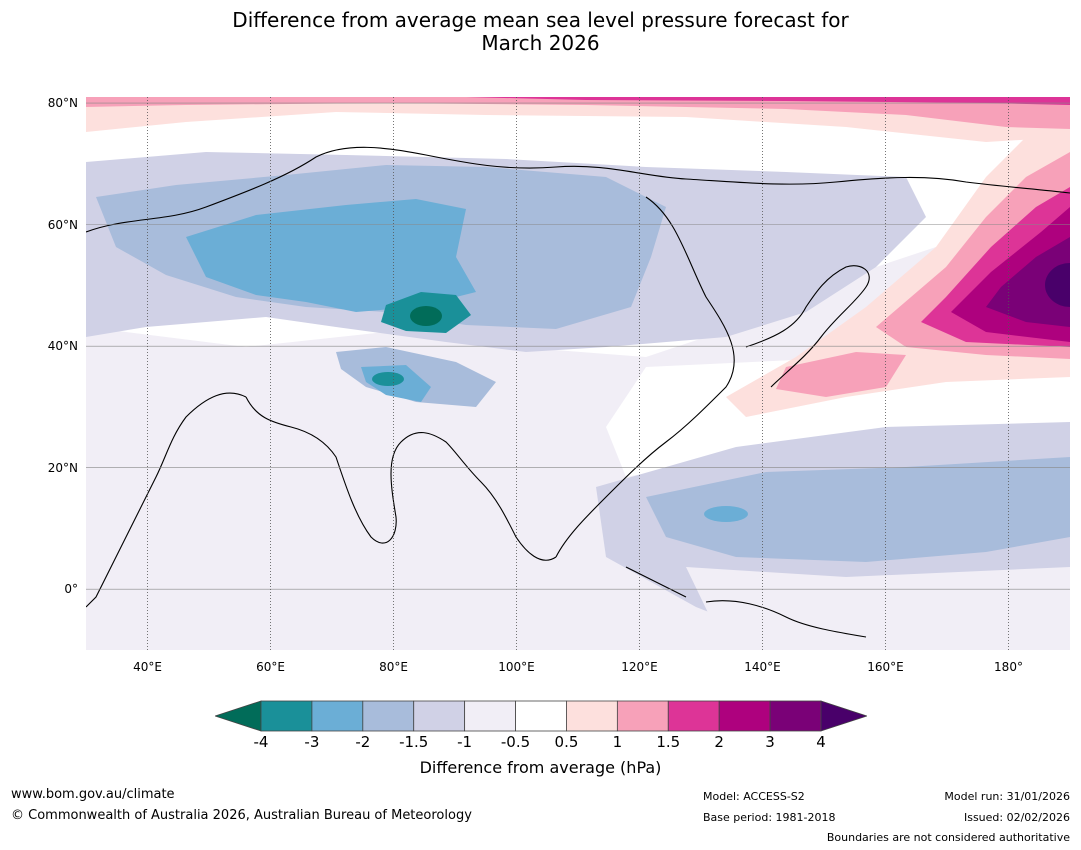 This screenshot has width=1081, height=850. I want to click on model-name: Model: ACCESS-S2, so click(754, 796).